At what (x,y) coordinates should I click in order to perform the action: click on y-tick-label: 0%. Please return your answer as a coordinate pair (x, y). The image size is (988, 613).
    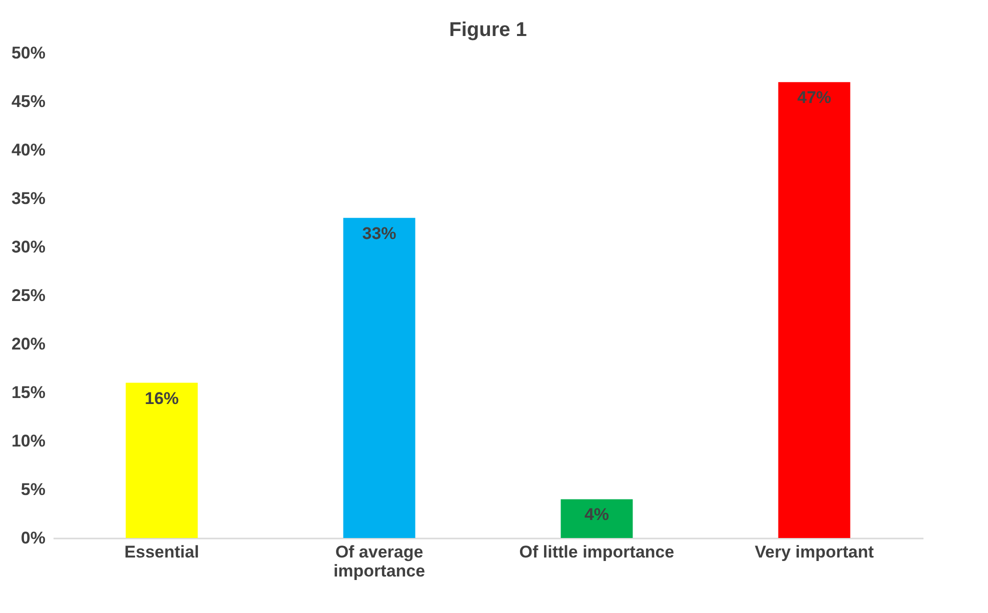
    Looking at the image, I should click on (33, 538).